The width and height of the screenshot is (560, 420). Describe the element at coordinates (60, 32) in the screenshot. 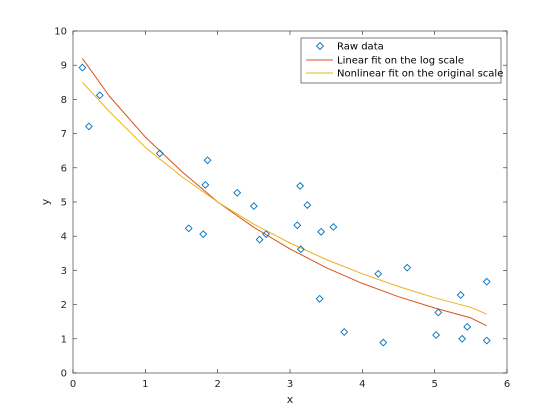

I see `y-tick-label: 10` at that location.